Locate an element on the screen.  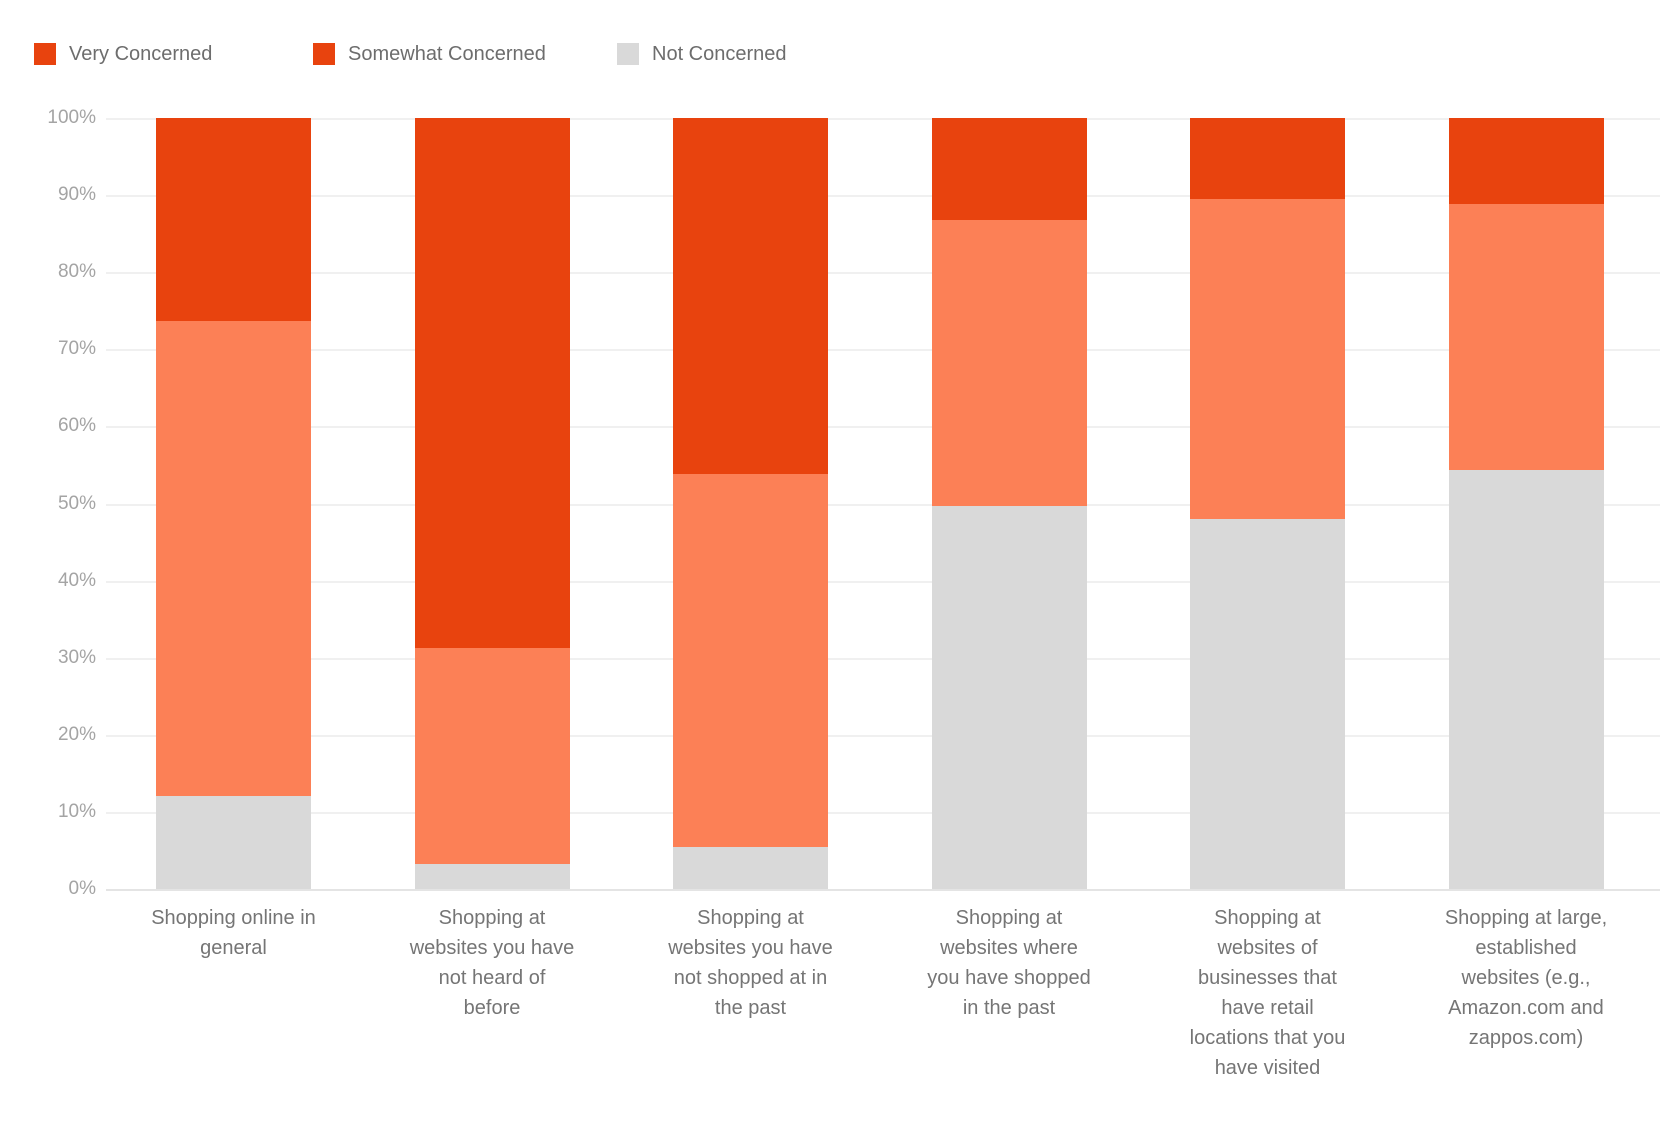
y-axis-tick-label: 40% is located at coordinates (76, 580).